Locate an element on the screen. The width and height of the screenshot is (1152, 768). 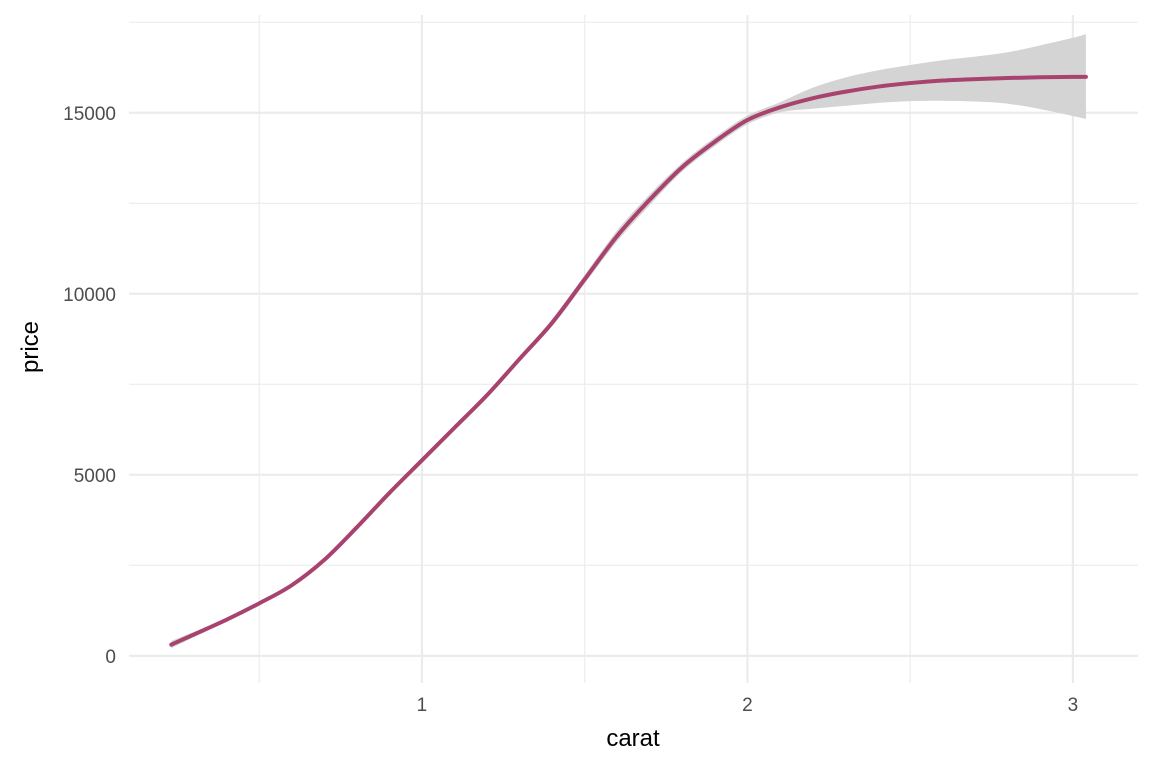
y-tick-label: 5000 is located at coordinates (95, 476).